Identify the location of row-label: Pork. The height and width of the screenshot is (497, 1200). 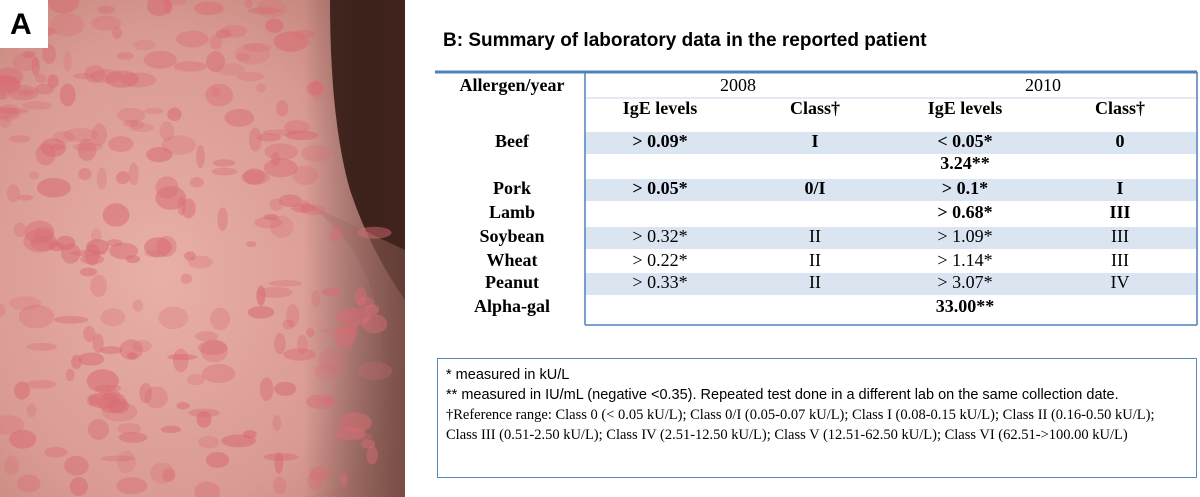
(512, 188).